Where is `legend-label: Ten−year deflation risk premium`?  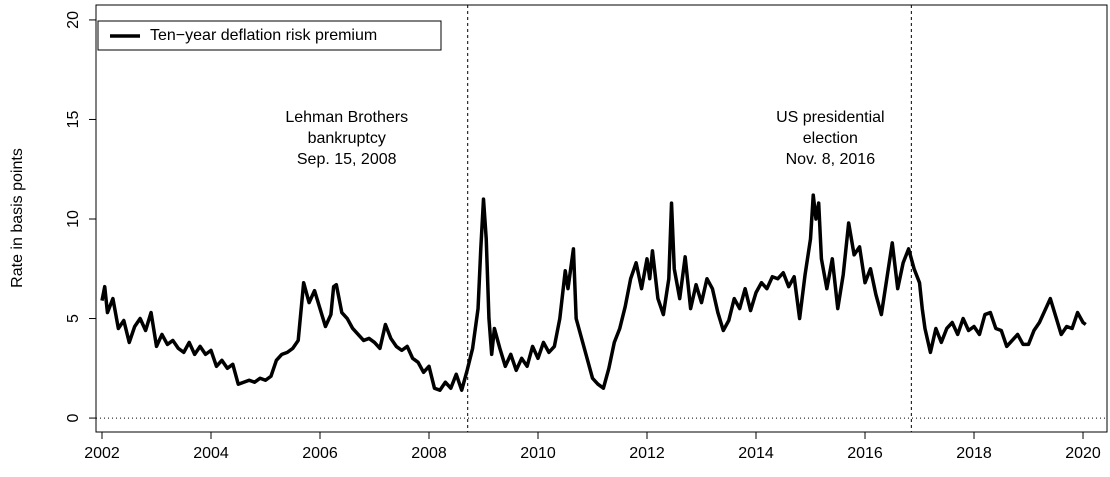
legend-label: Ten−year deflation risk premium is located at coordinates (263, 35).